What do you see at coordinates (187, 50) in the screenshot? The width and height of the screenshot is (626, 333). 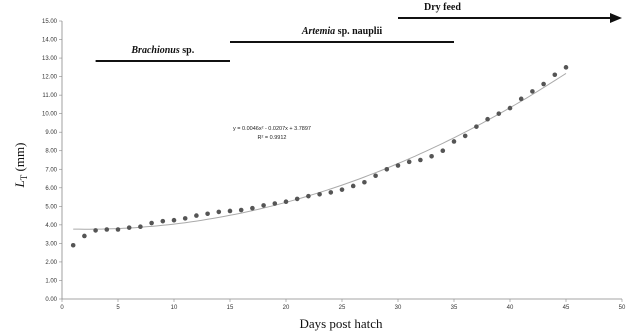 I see `feed-label-suffix: sp.` at bounding box center [187, 50].